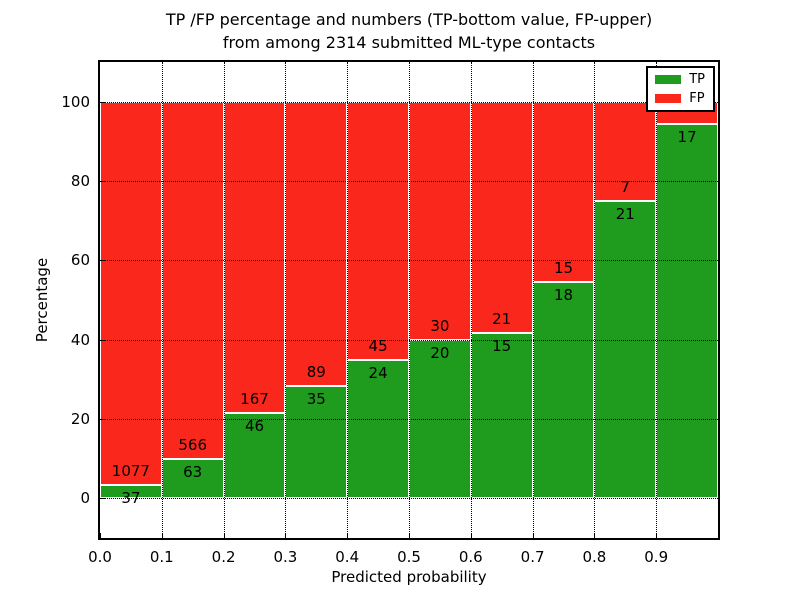  What do you see at coordinates (680, 89) in the screenshot?
I see `legend: TP FP` at bounding box center [680, 89].